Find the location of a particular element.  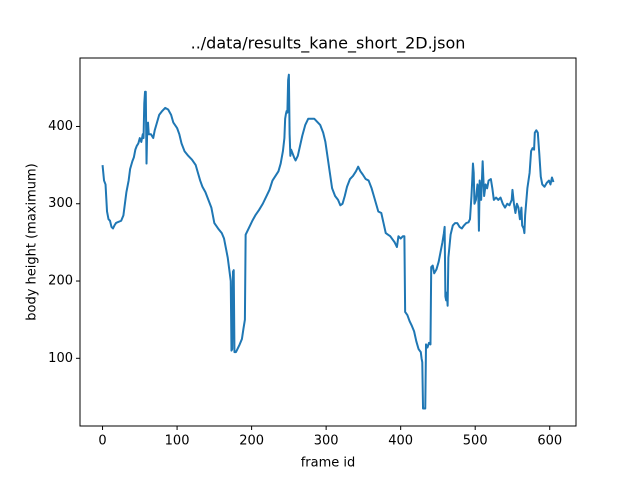

y-tick-label: 200 is located at coordinates (60, 281).